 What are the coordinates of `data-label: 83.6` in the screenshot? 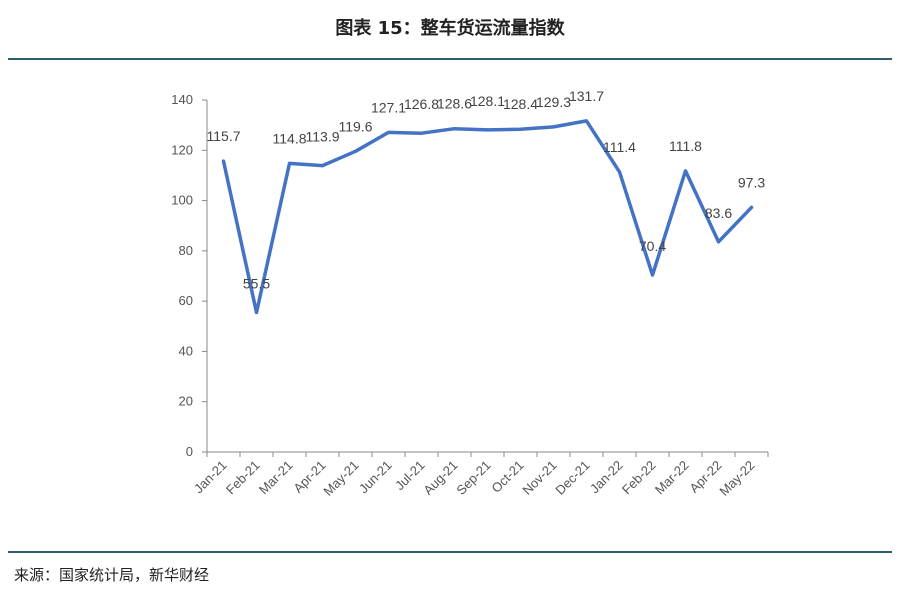 It's located at (718, 213).